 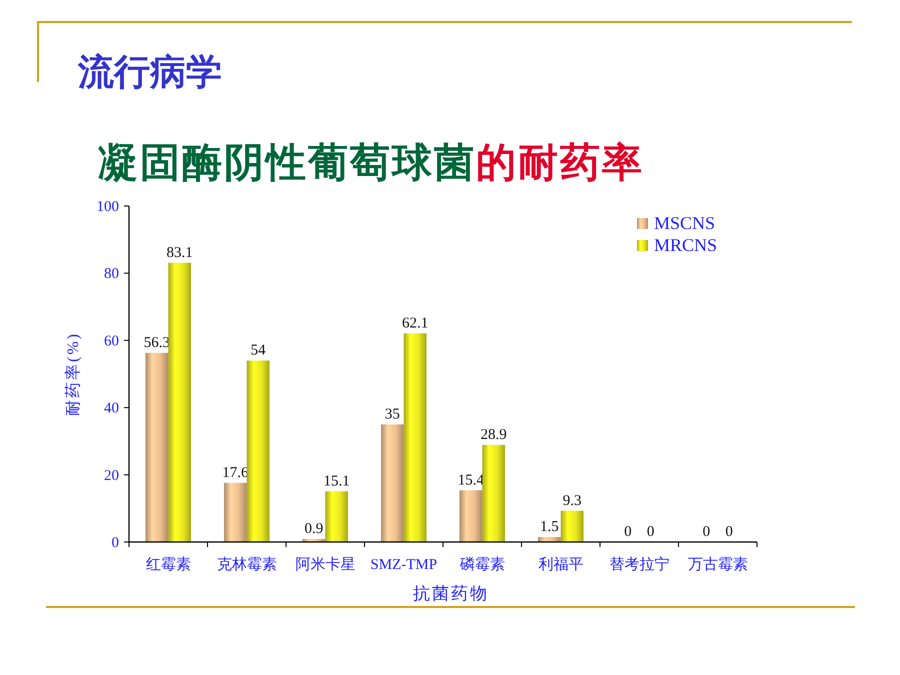 What do you see at coordinates (149, 72) in the screenshot?
I see `chart-title: 流行病学` at bounding box center [149, 72].